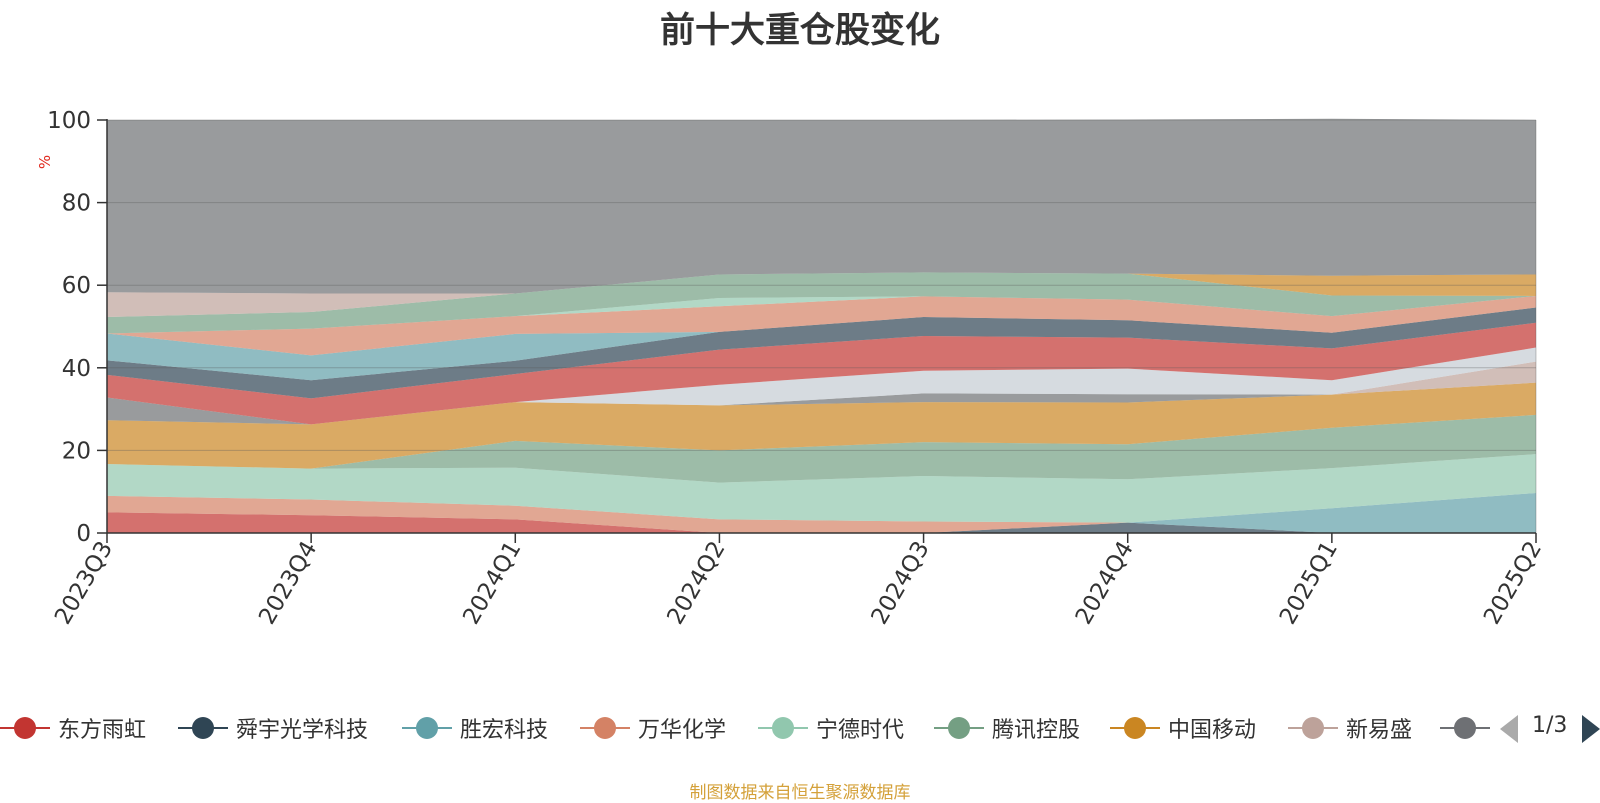 This screenshot has width=1600, height=803. I want to click on legend-label: 中国移动, so click(1212, 730).